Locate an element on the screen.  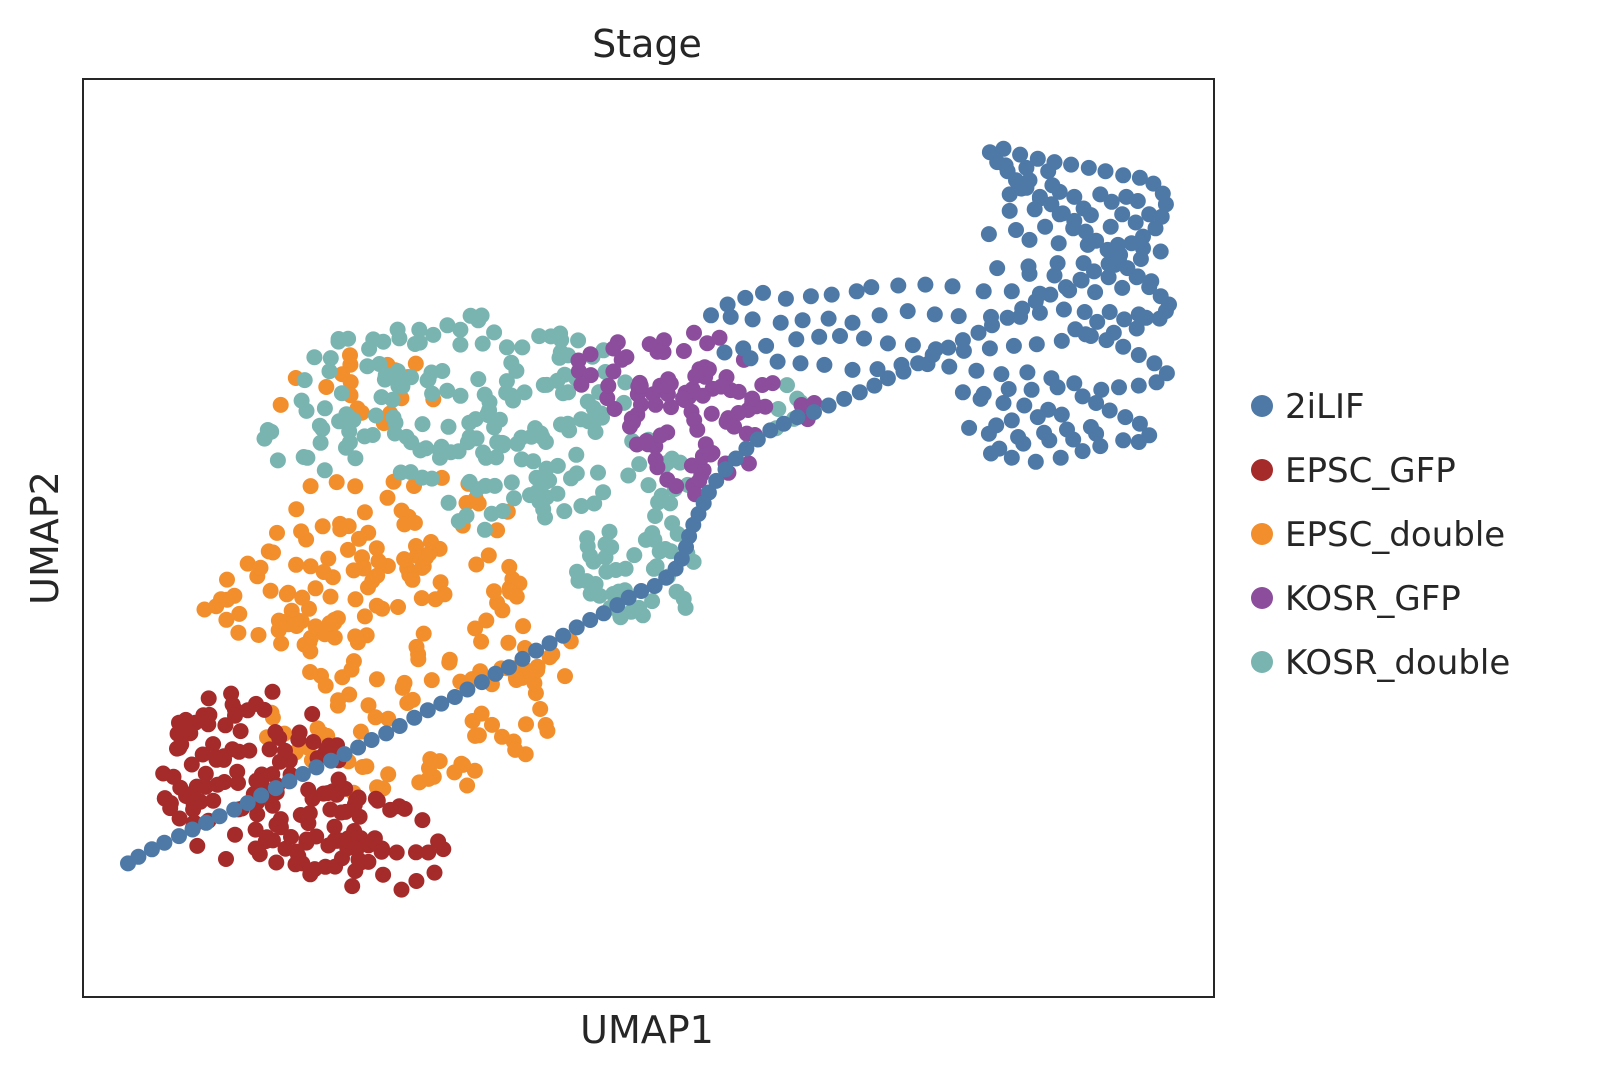
legend-label: EPSC_double is located at coordinates (1395, 535).